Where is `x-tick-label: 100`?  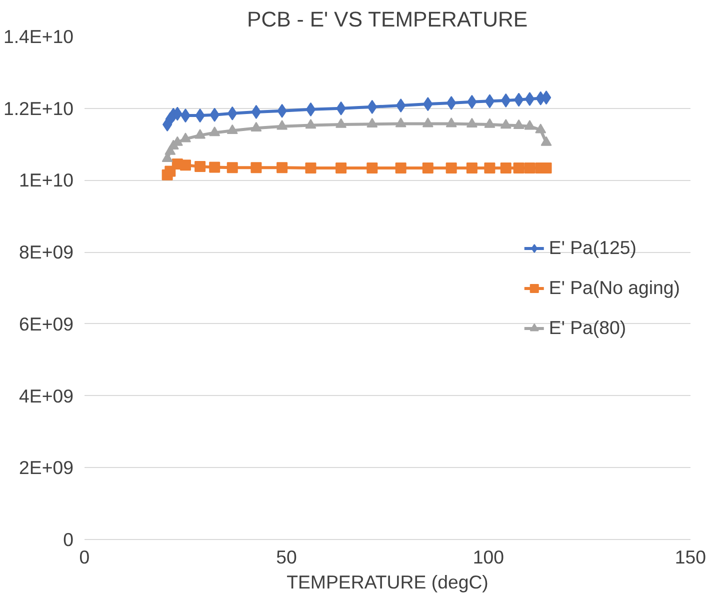 x-tick-label: 100 is located at coordinates (488, 557).